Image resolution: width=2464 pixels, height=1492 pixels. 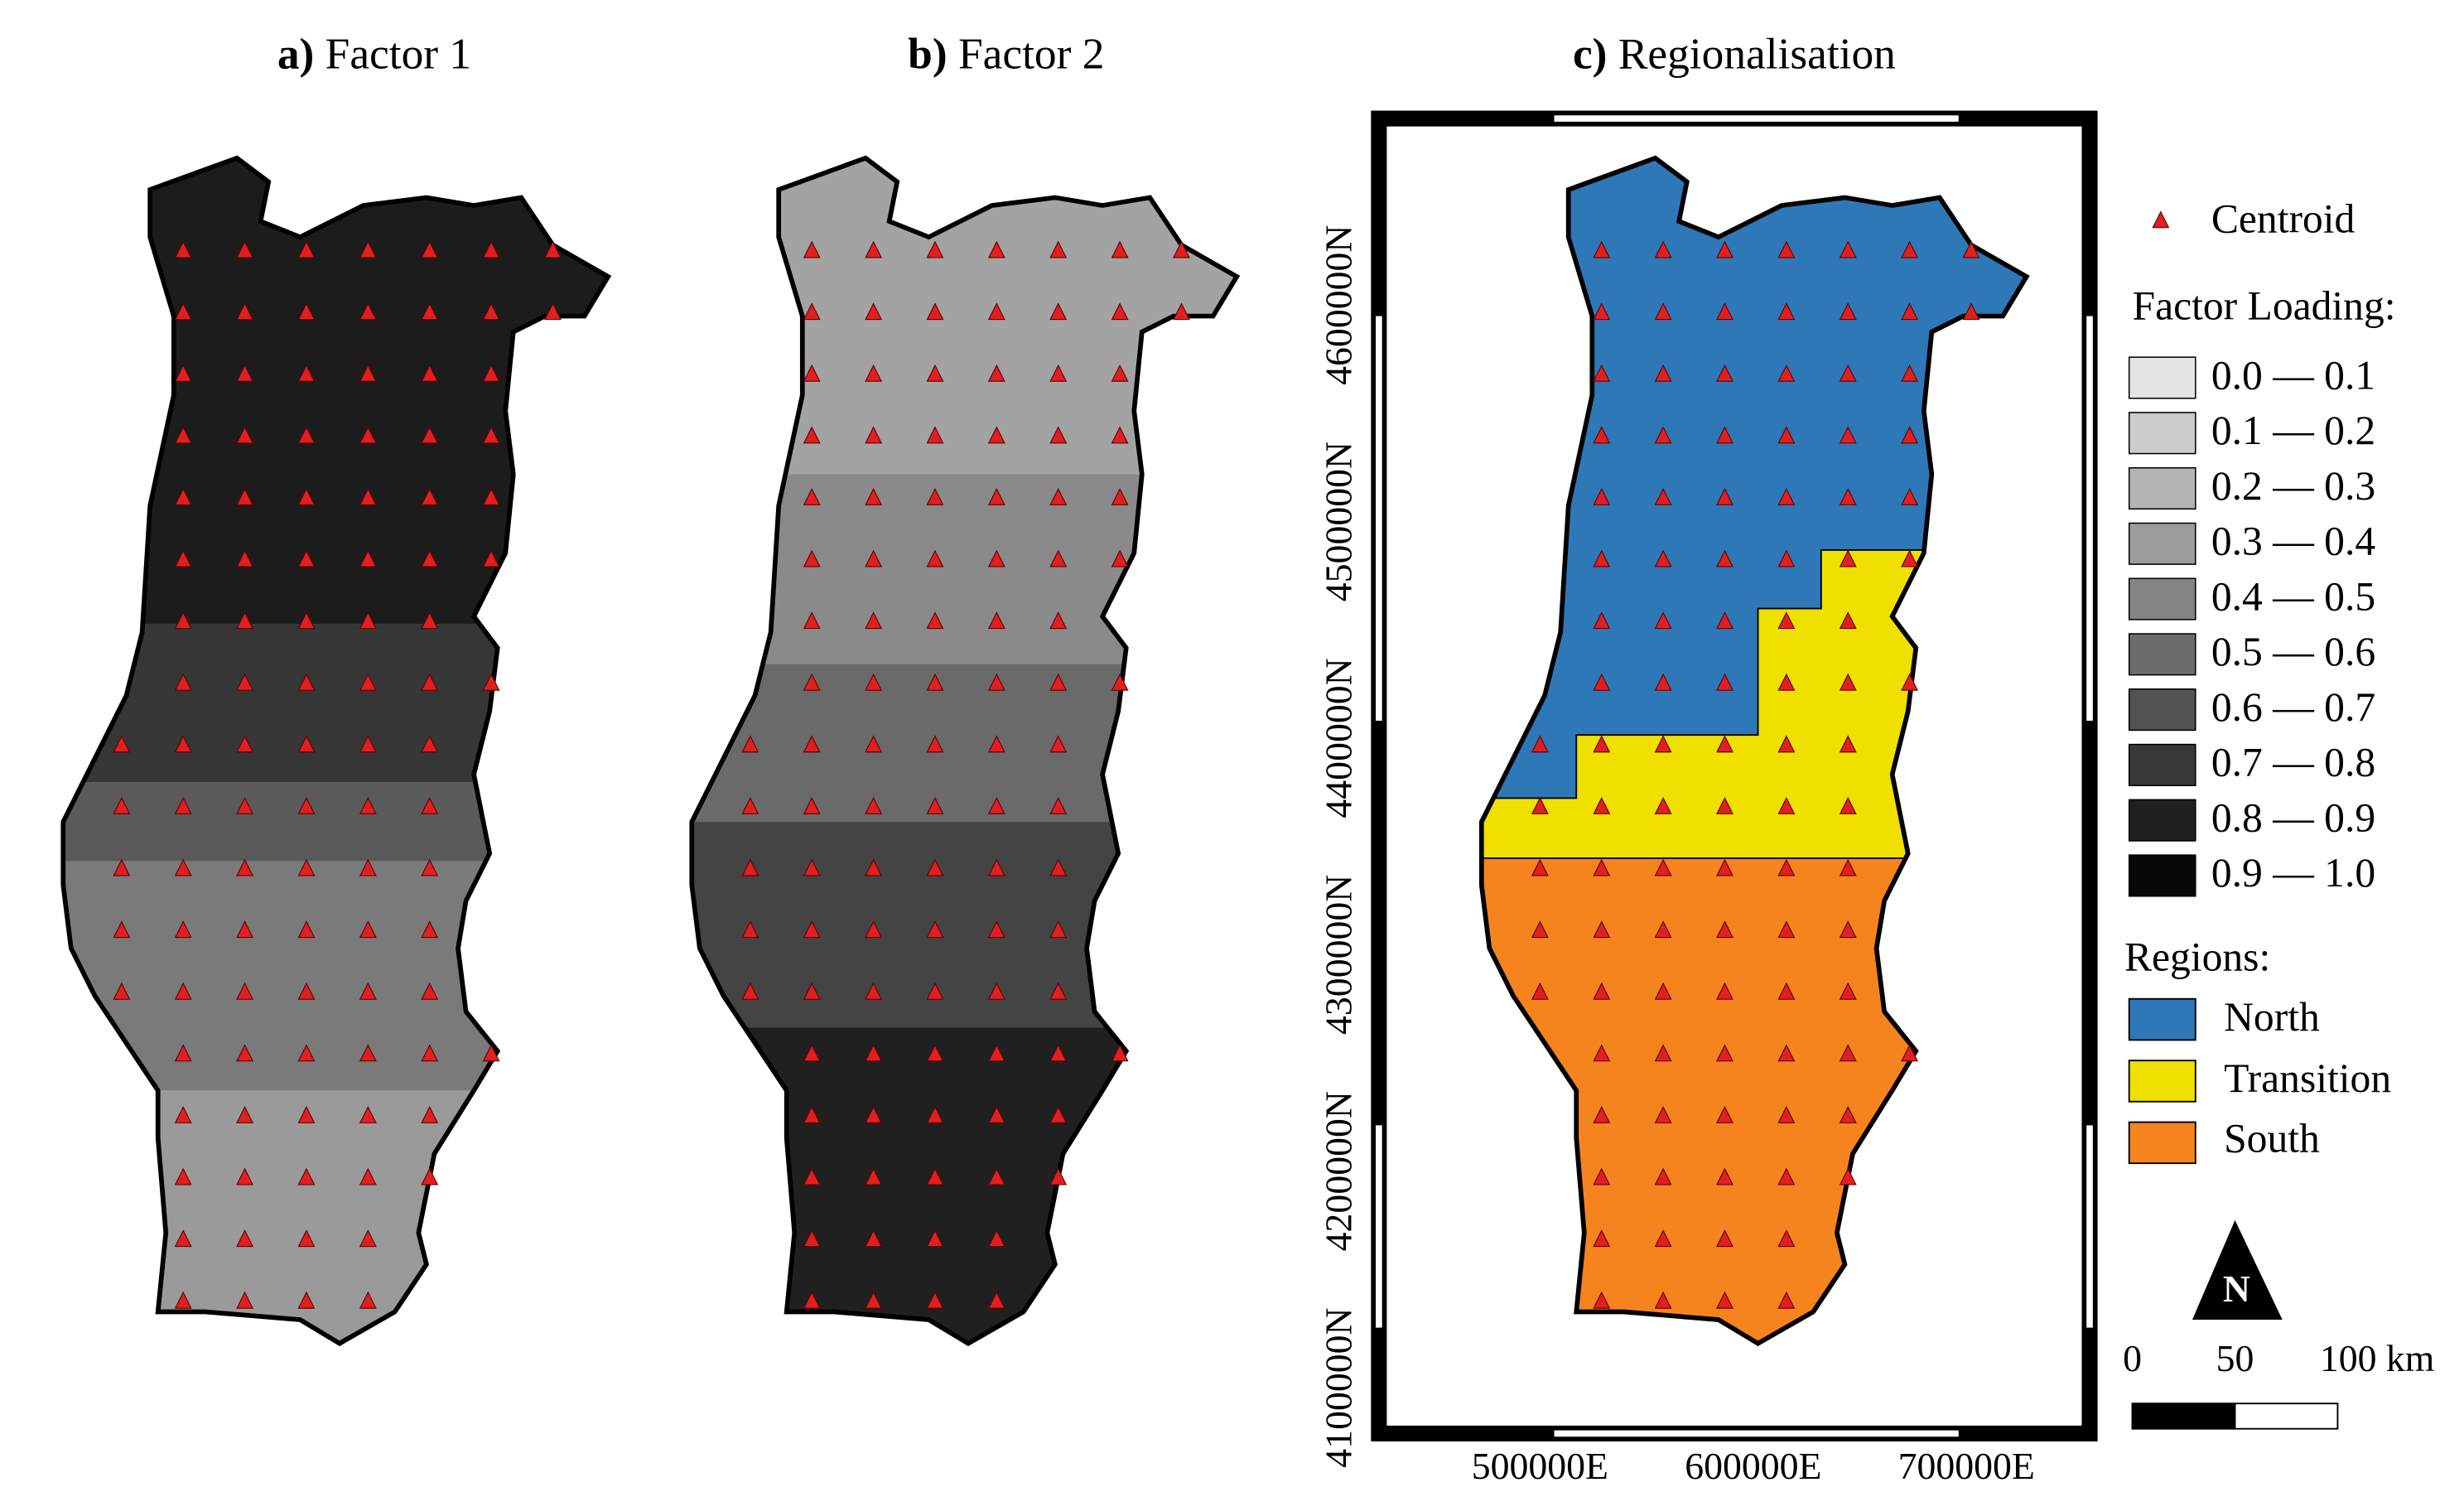 What do you see at coordinates (2264, 305) in the screenshot?
I see `legend-title: Factor Loading:` at bounding box center [2264, 305].